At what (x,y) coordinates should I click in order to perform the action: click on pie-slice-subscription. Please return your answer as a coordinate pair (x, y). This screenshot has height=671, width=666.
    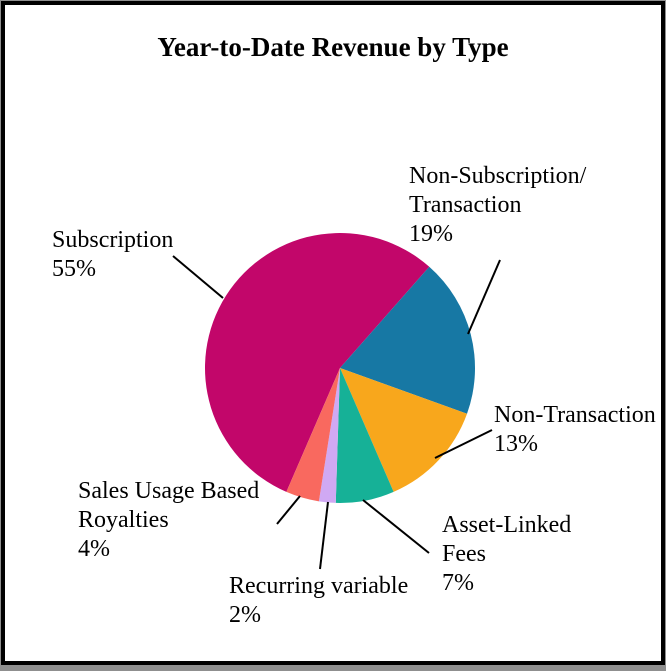
    Looking at the image, I should click on (317, 362).